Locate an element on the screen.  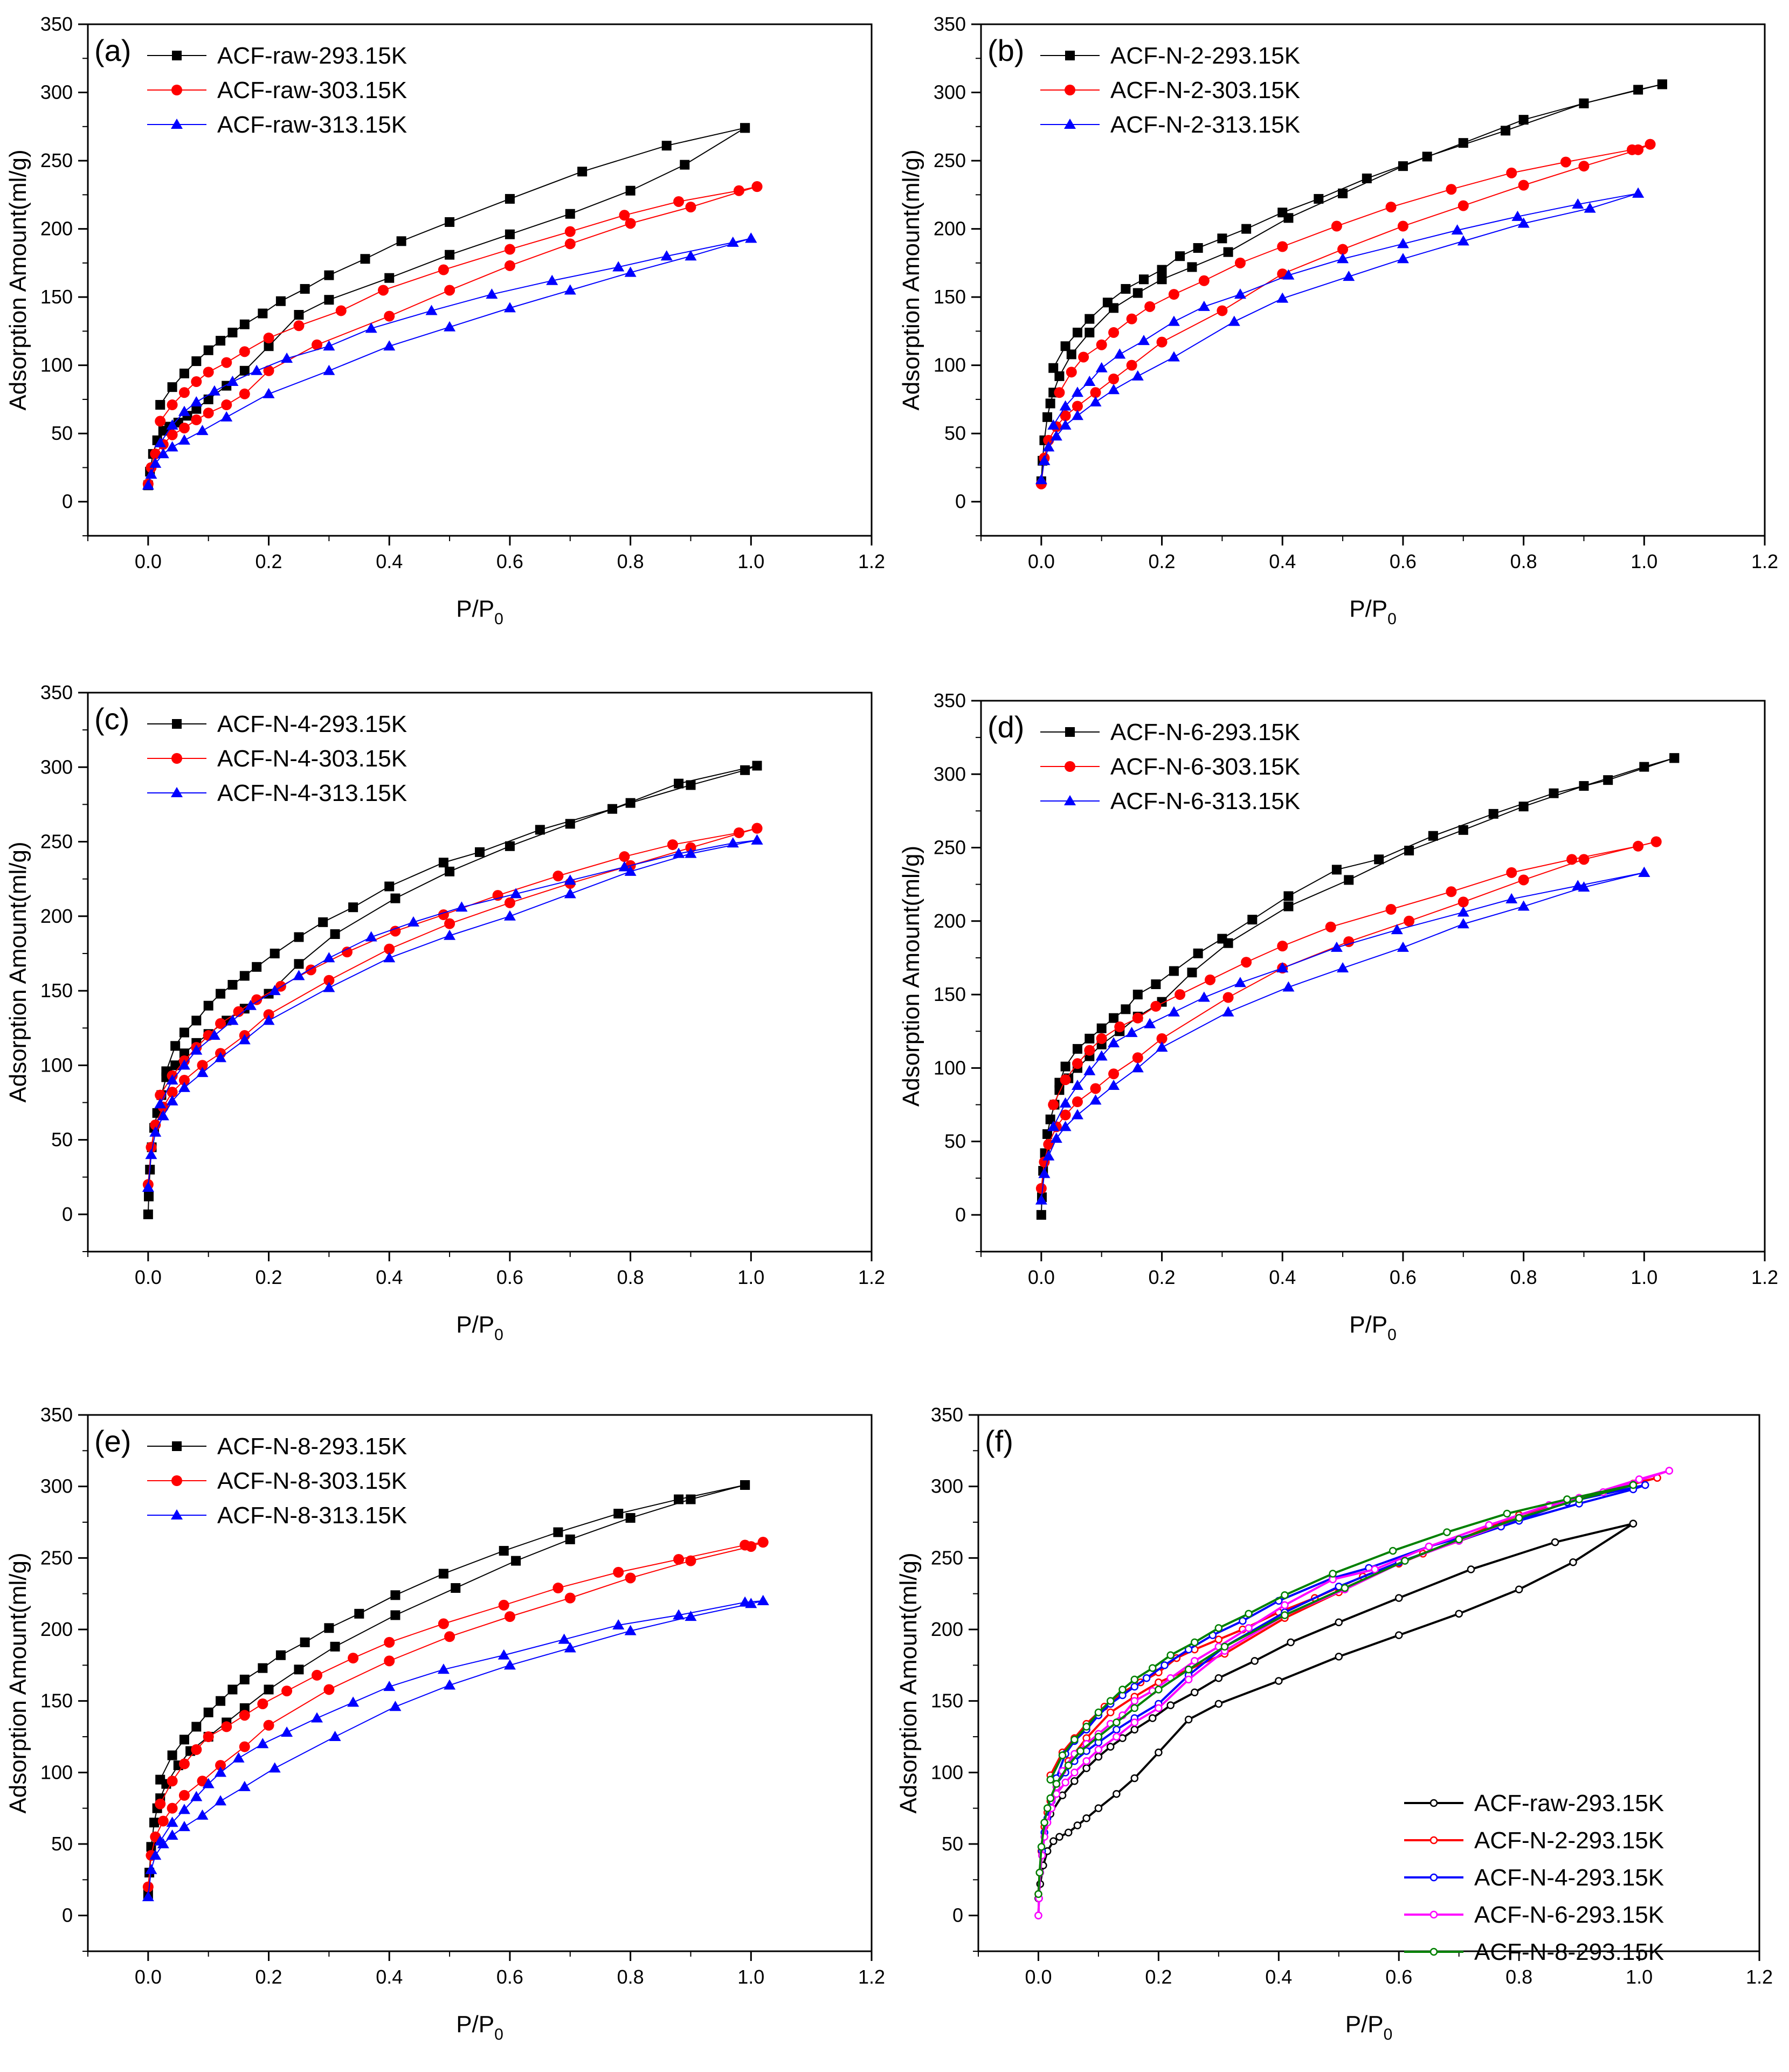
x-axis-label-subscript: 0 is located at coordinates (498, 1335).